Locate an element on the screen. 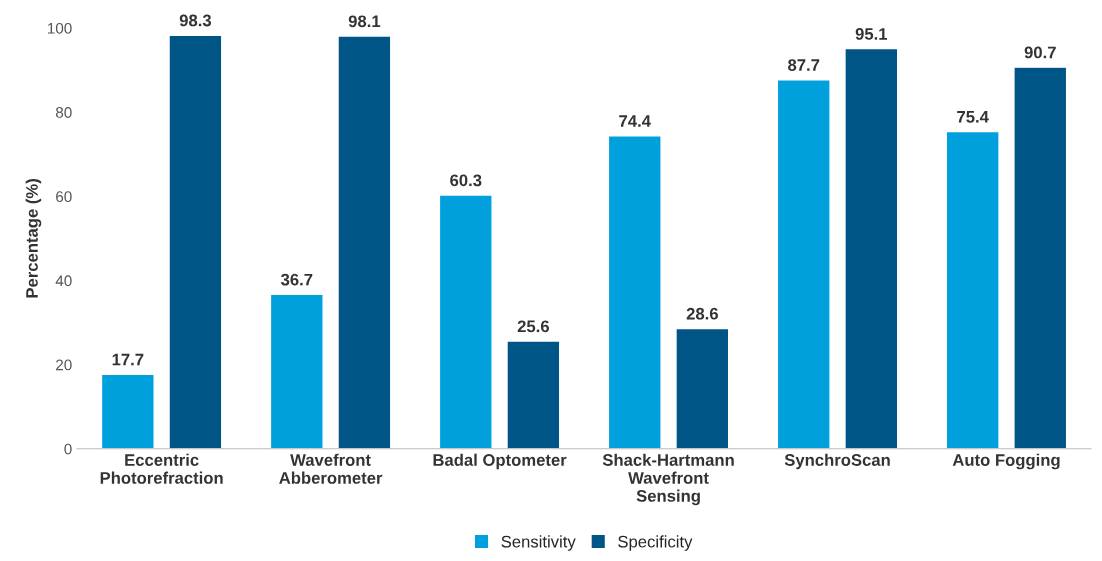  data-label: 95.1 is located at coordinates (871, 34).